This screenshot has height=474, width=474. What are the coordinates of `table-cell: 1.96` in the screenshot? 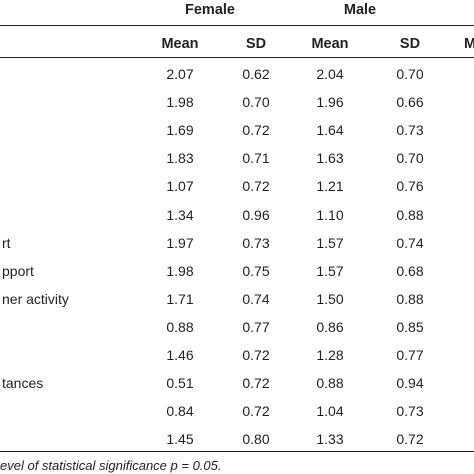 It's located at (330, 102).